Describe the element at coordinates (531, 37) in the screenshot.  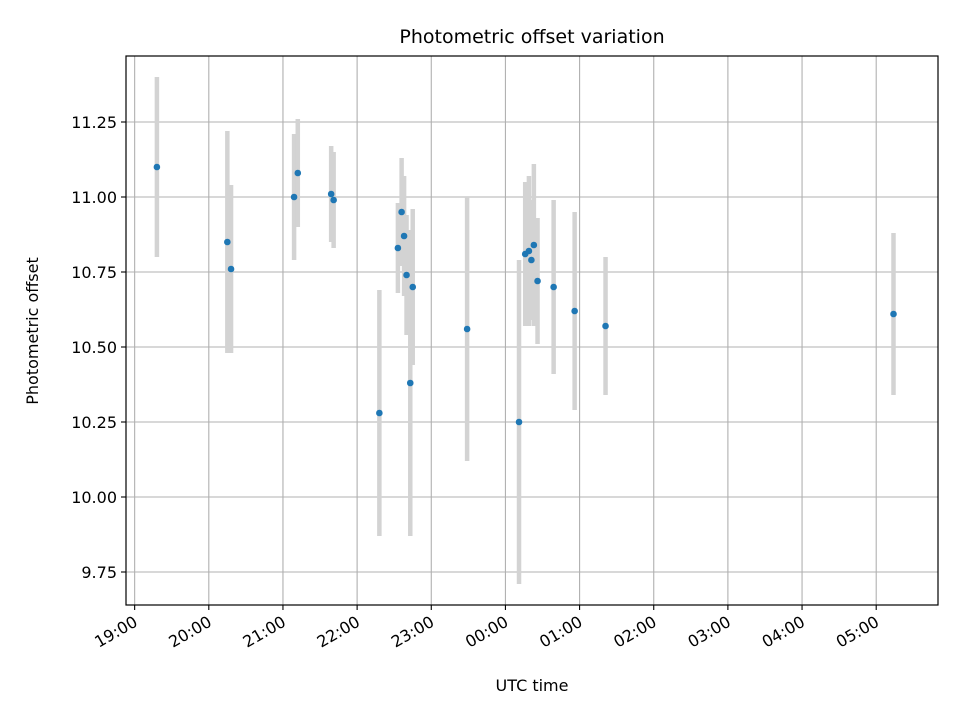
I see `chart-title: Photometric offset variation` at that location.